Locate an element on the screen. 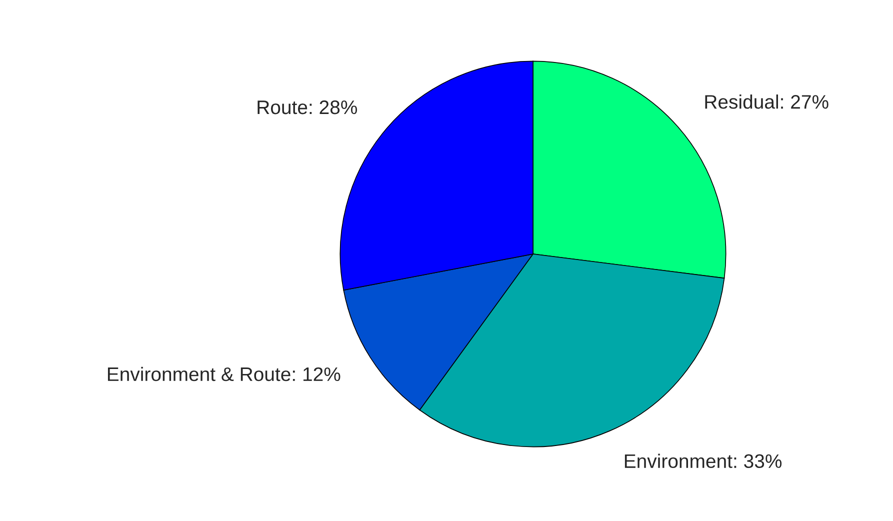 This screenshot has height=521, width=893. slice-label: Residual: 27% is located at coordinates (766, 101).